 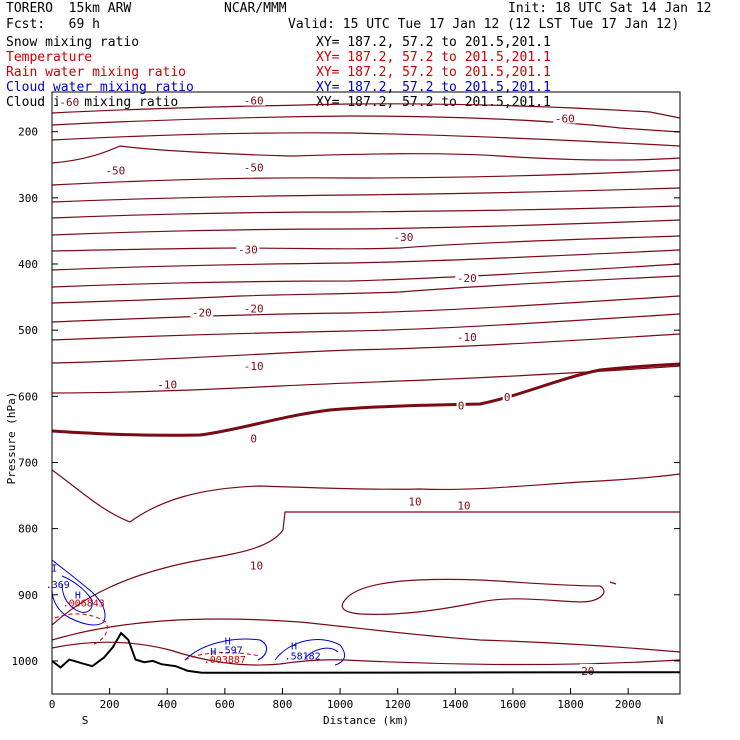 I want to click on legend-cloud-water-label: Cloud water mixing ratio, so click(x=100, y=87).